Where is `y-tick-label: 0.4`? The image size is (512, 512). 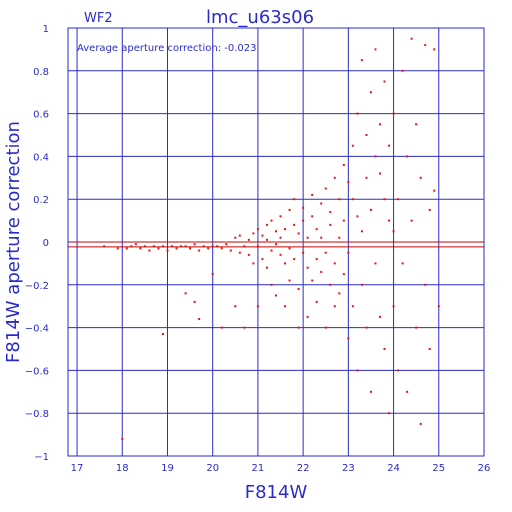 y-tick-label: 0.4 is located at coordinates (41, 157).